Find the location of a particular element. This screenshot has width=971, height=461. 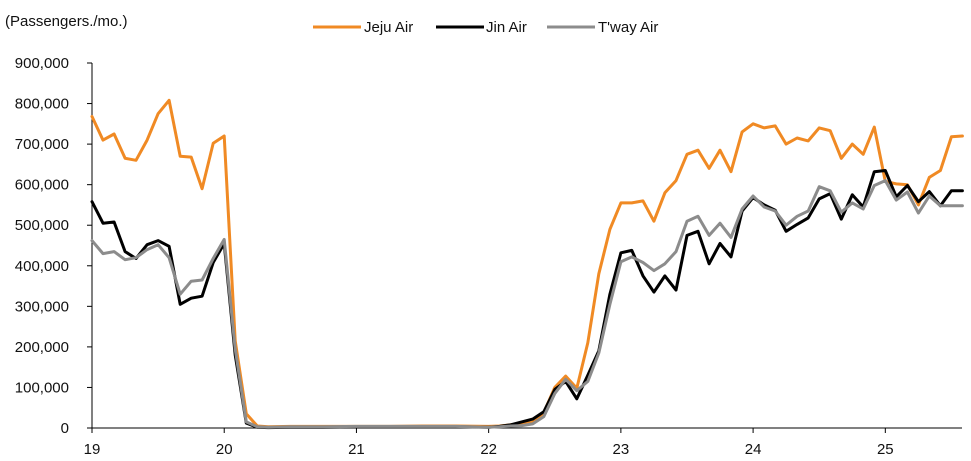

y-tick-label: 200,000 is located at coordinates (42, 347).